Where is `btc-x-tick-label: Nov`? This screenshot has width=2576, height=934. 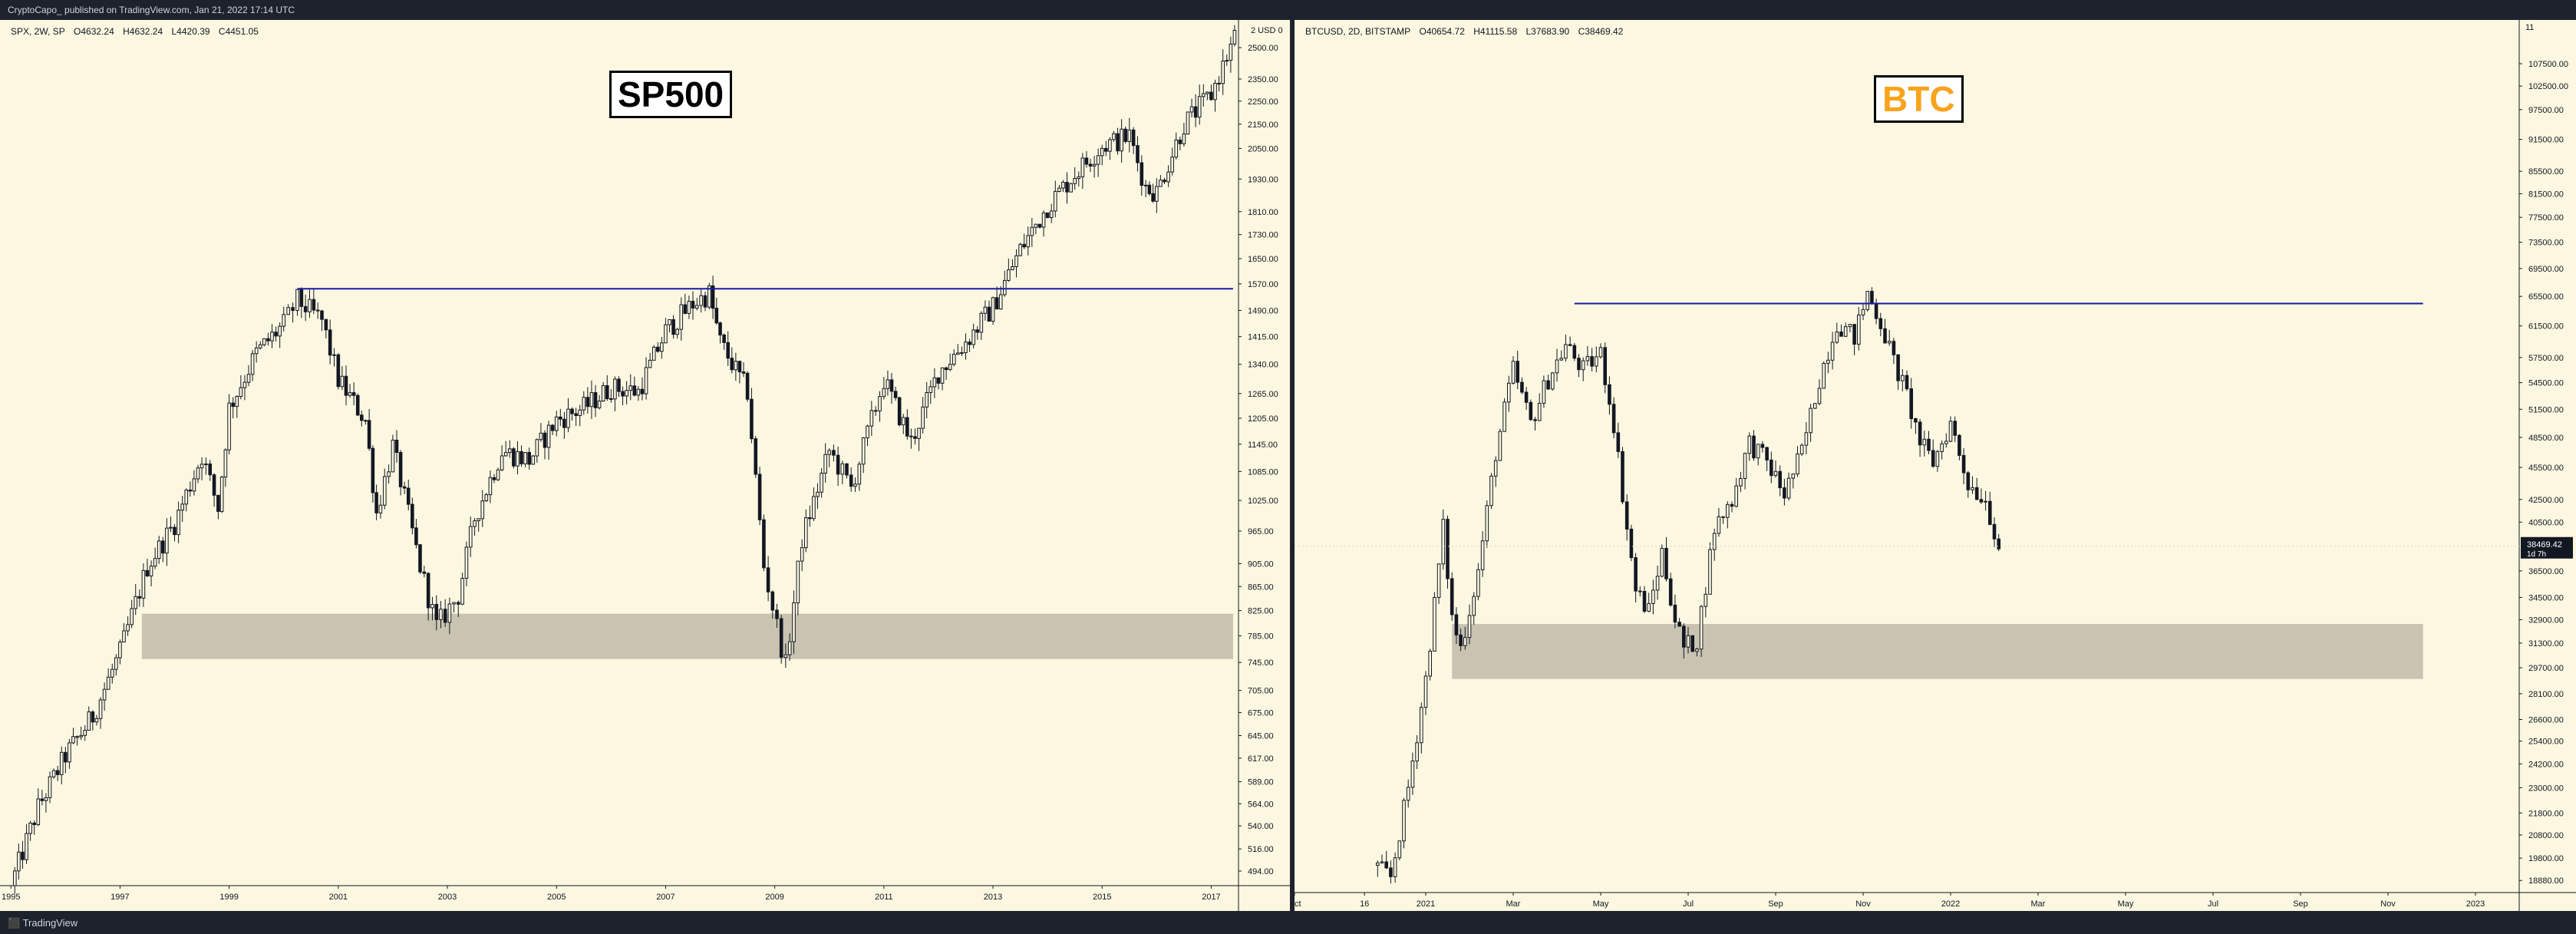
btc-x-tick-label: Nov is located at coordinates (1863, 904).